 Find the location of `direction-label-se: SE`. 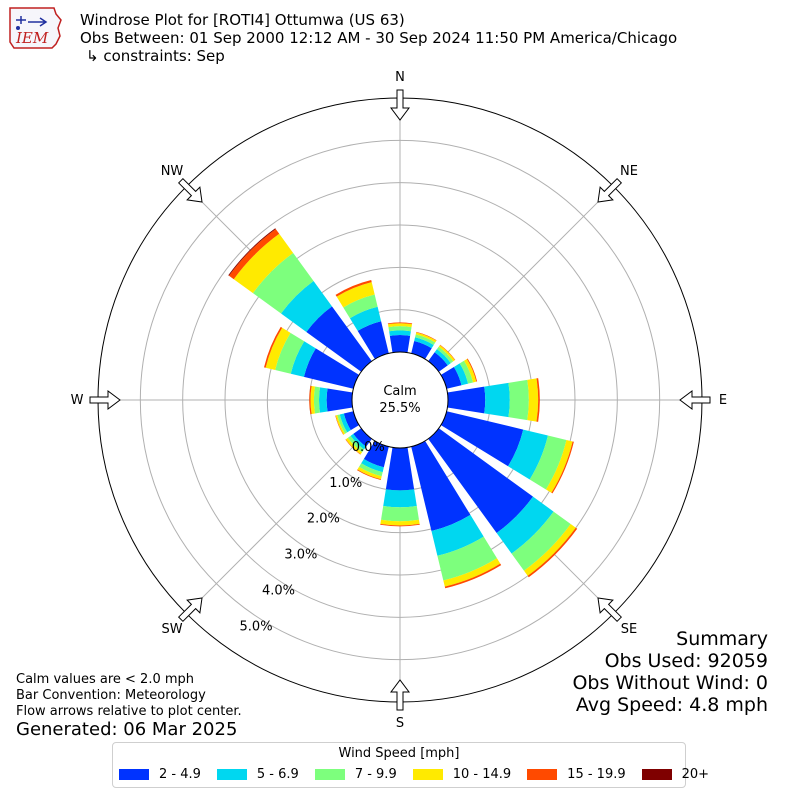

direction-label-se: SE is located at coordinates (629, 629).